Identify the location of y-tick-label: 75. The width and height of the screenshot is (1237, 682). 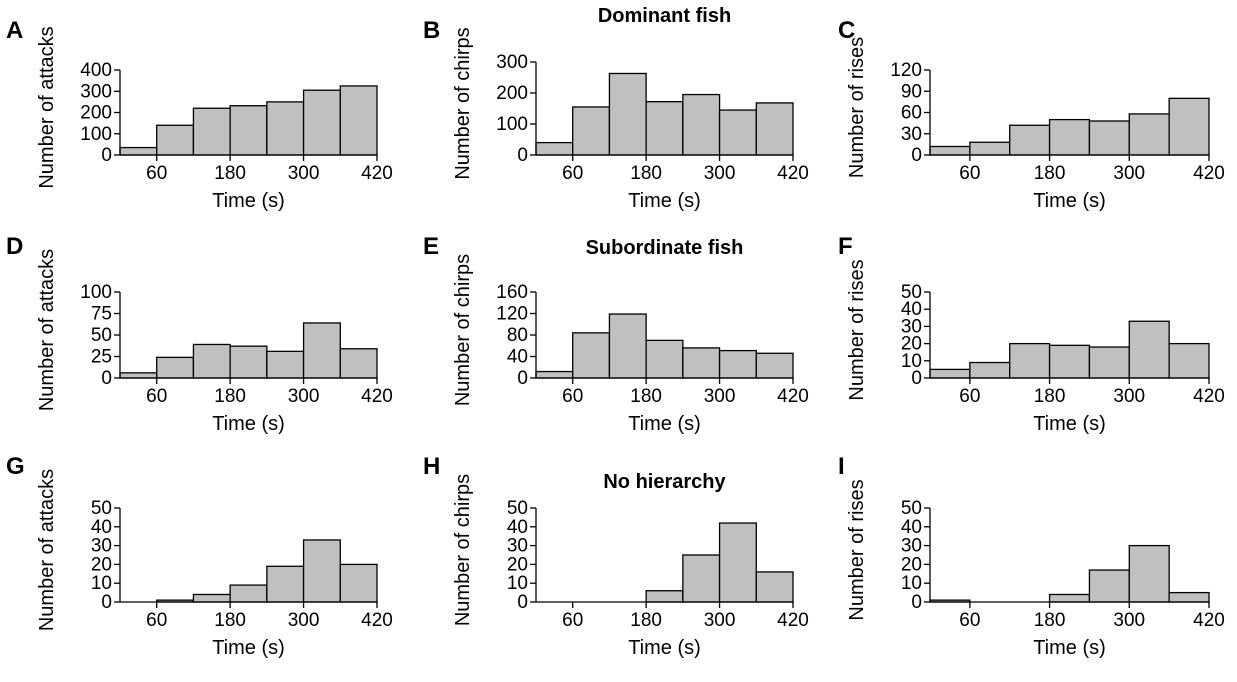
(101, 314).